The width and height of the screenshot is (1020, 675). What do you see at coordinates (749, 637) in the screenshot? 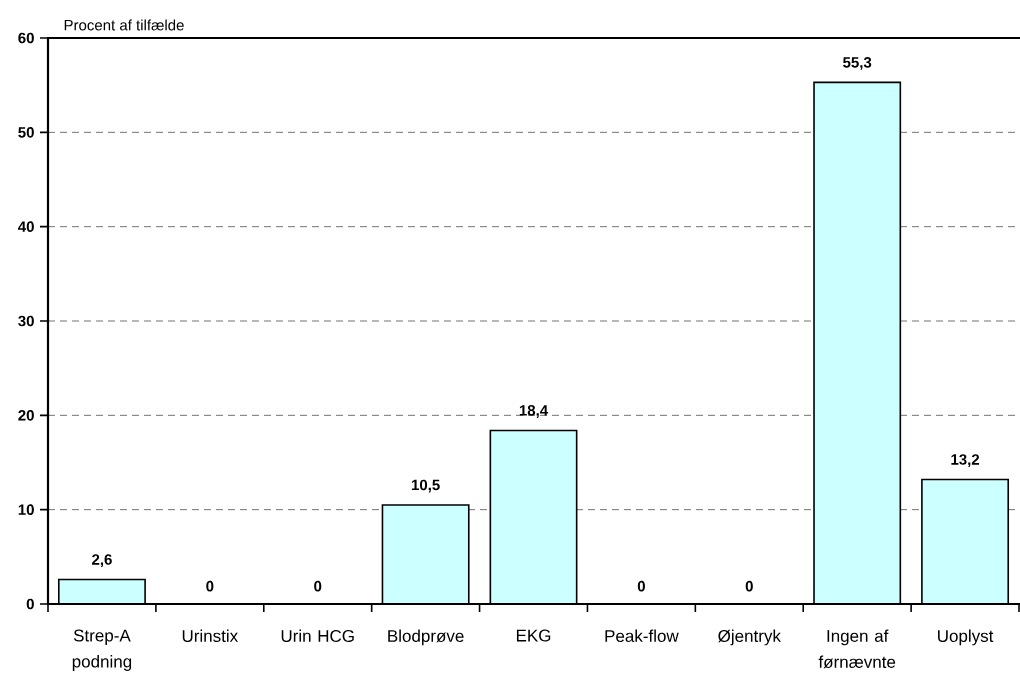
I see `x-tick-label: Øjentryk` at bounding box center [749, 637].